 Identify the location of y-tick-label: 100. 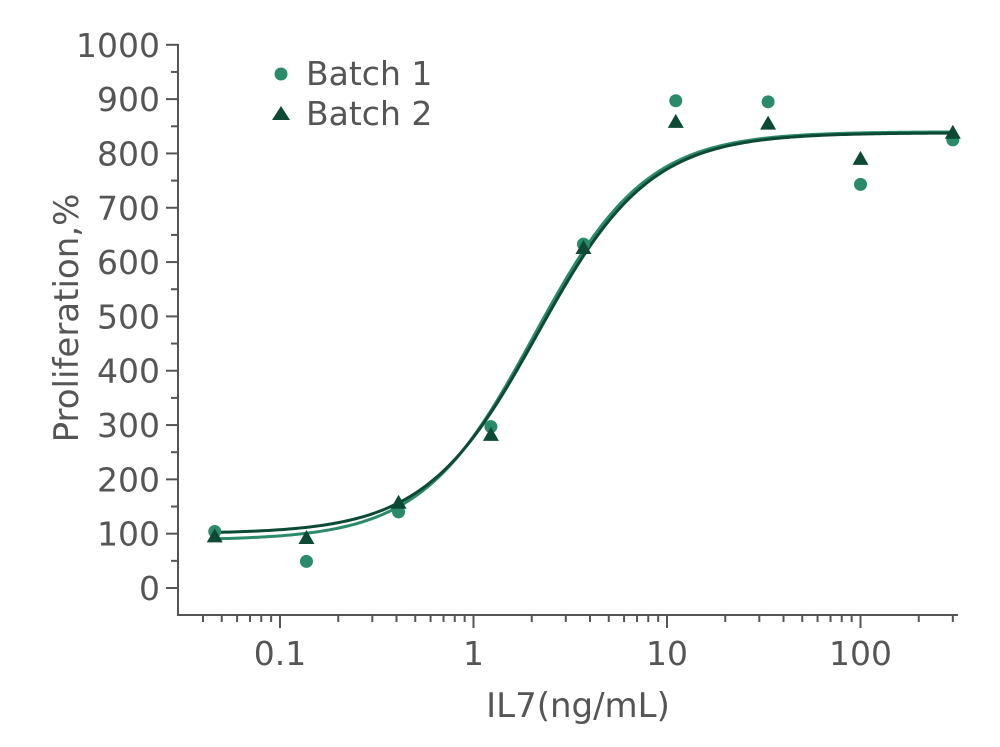
(128, 534).